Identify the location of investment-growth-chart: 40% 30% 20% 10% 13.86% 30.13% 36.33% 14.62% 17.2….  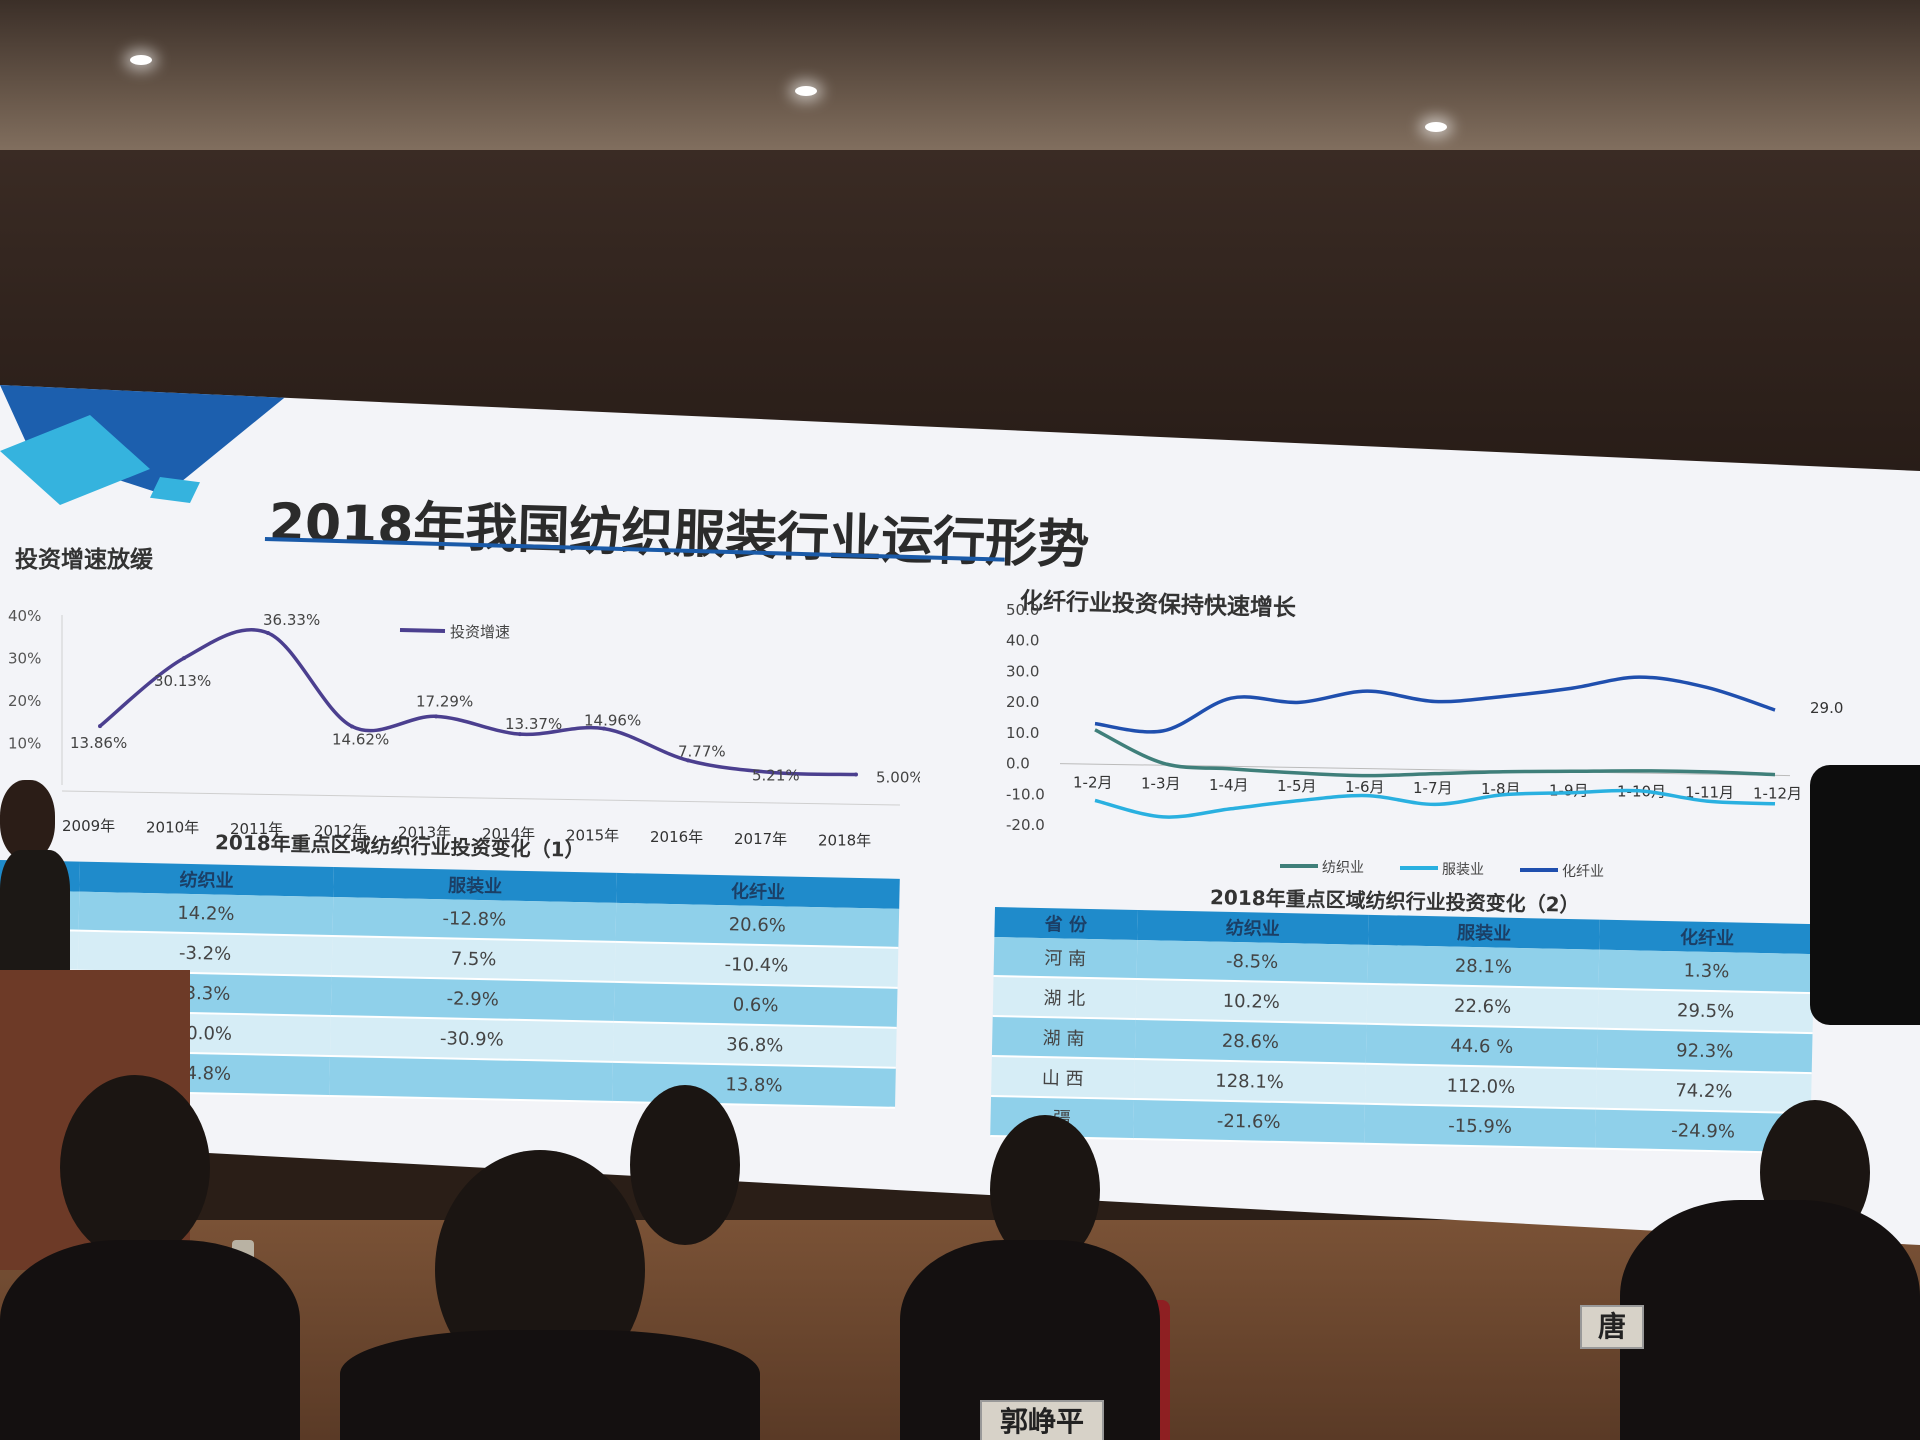
(464, 728).